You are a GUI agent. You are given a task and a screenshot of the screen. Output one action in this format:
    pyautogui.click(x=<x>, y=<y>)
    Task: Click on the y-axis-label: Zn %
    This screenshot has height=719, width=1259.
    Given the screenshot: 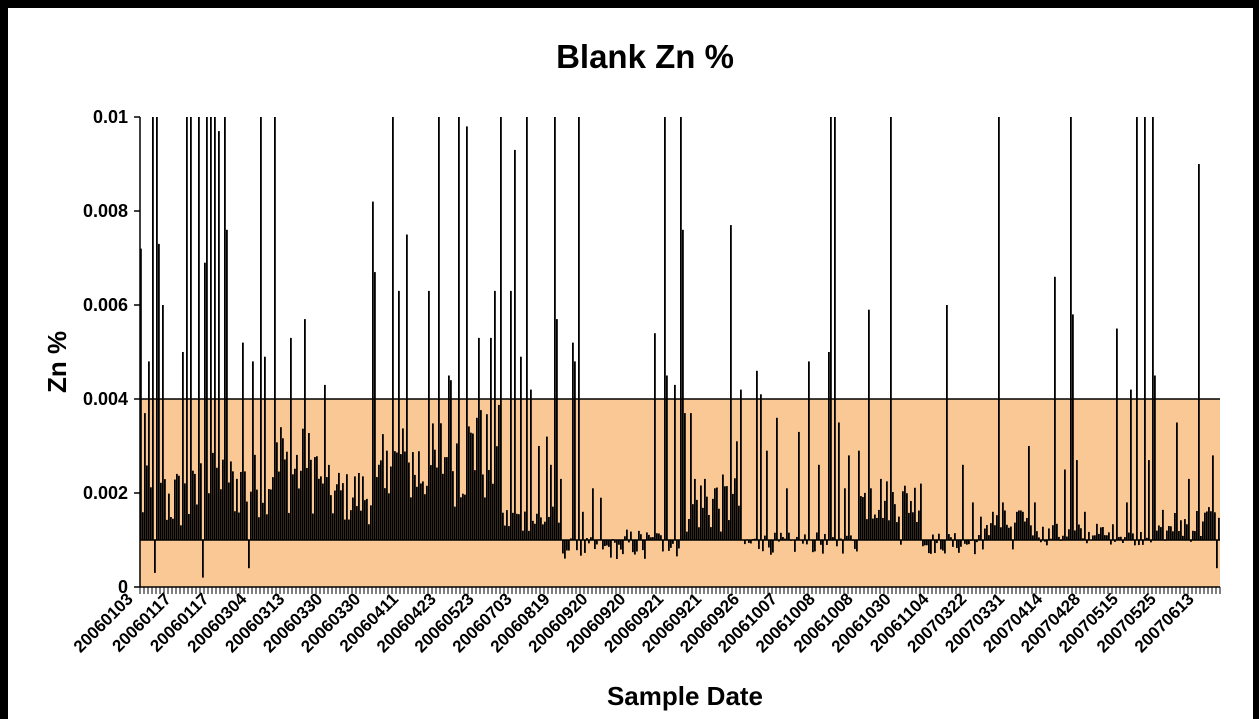 What is the action you would take?
    pyautogui.click(x=57, y=362)
    